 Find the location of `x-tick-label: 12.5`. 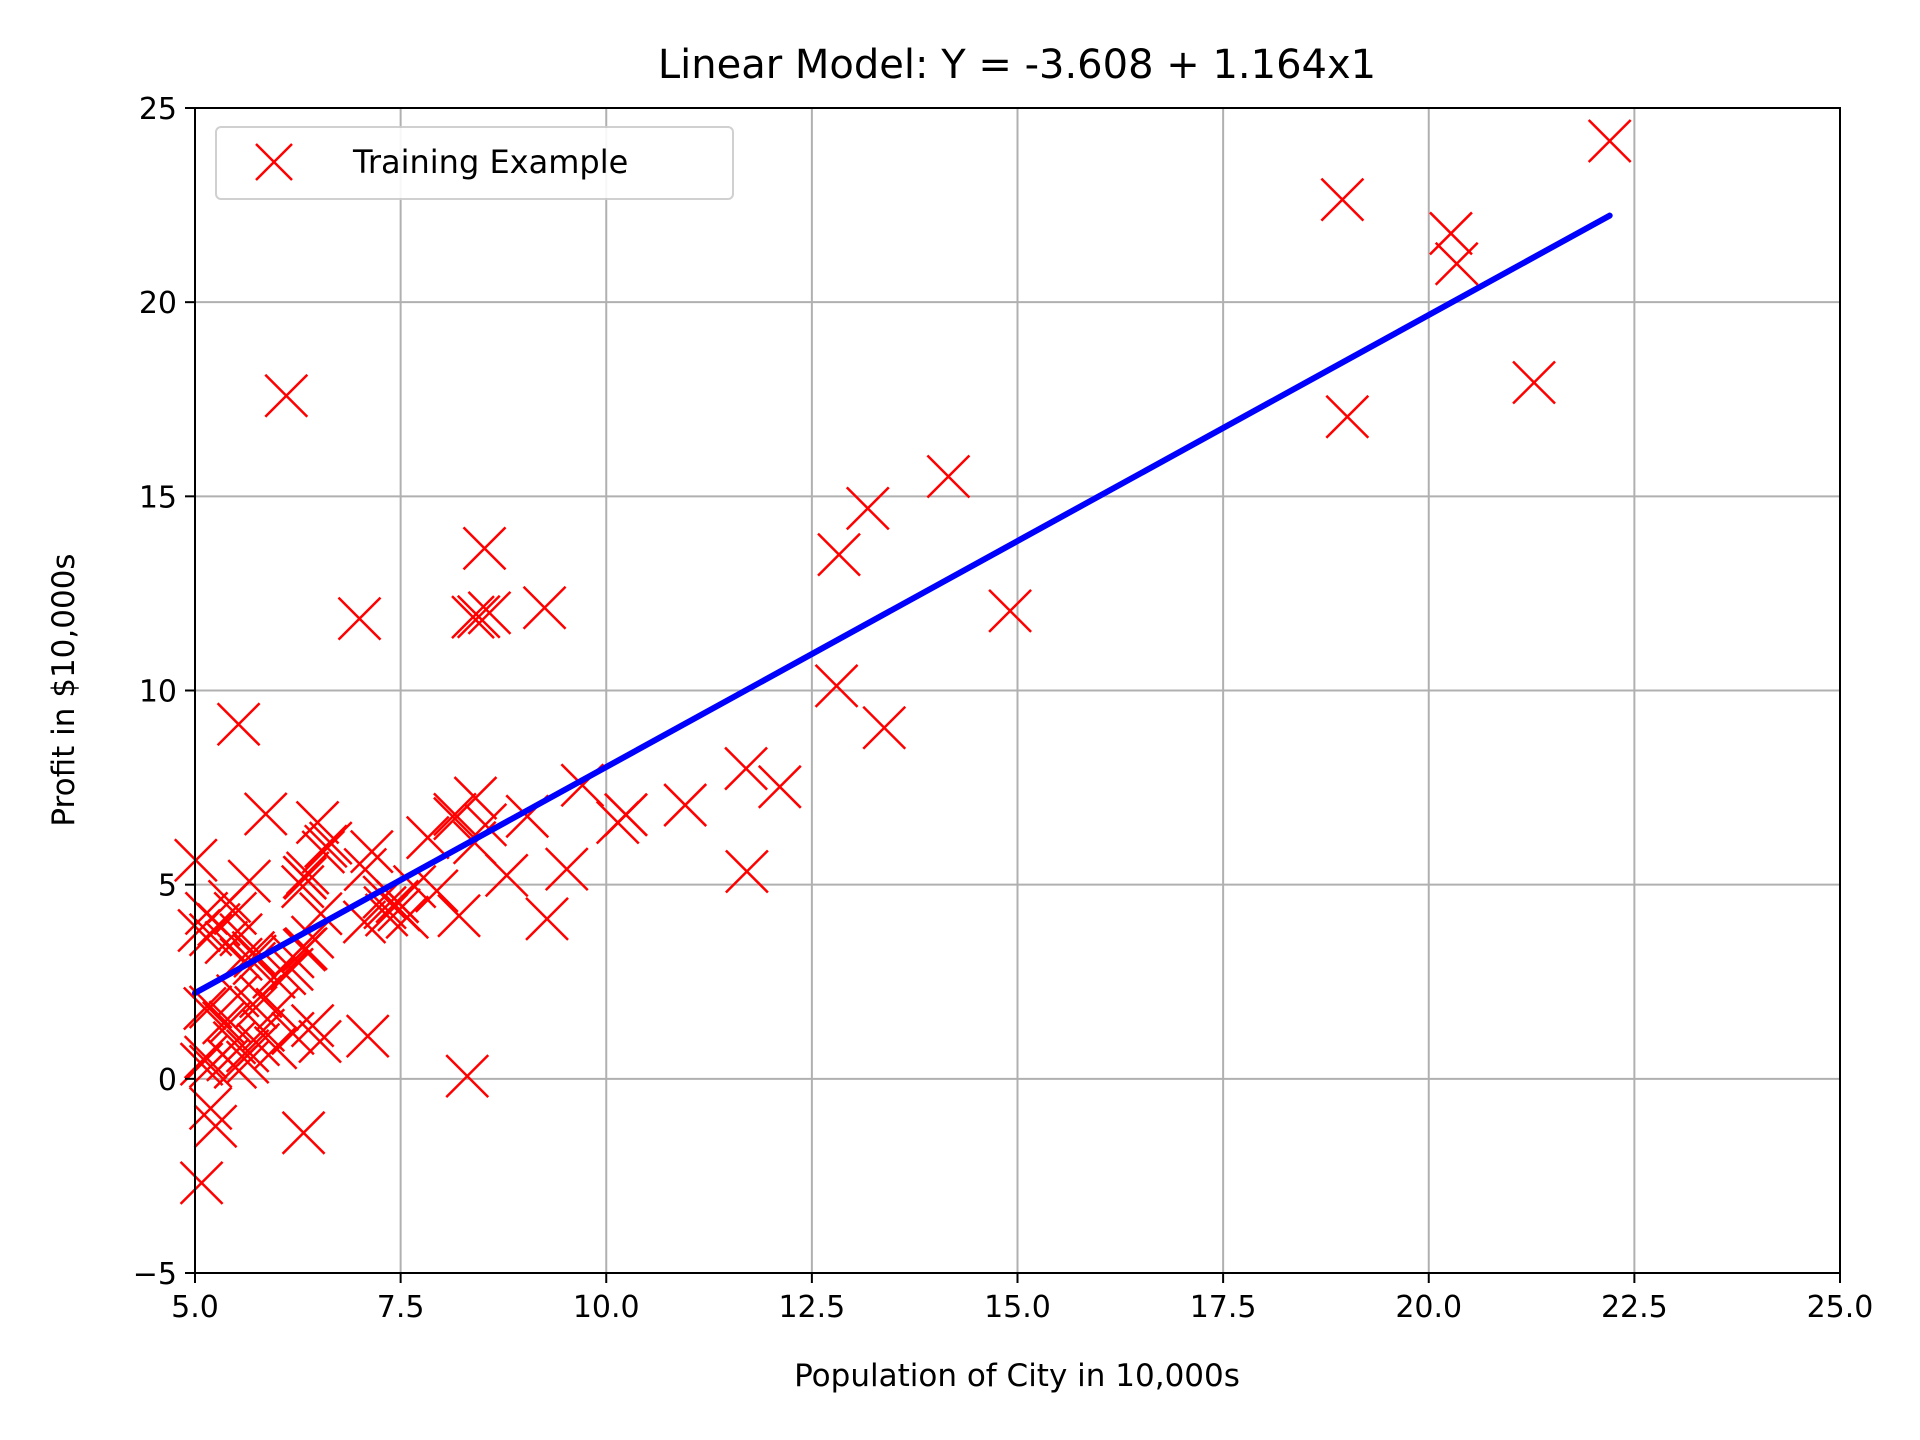

x-tick-label: 12.5 is located at coordinates (811, 1307).